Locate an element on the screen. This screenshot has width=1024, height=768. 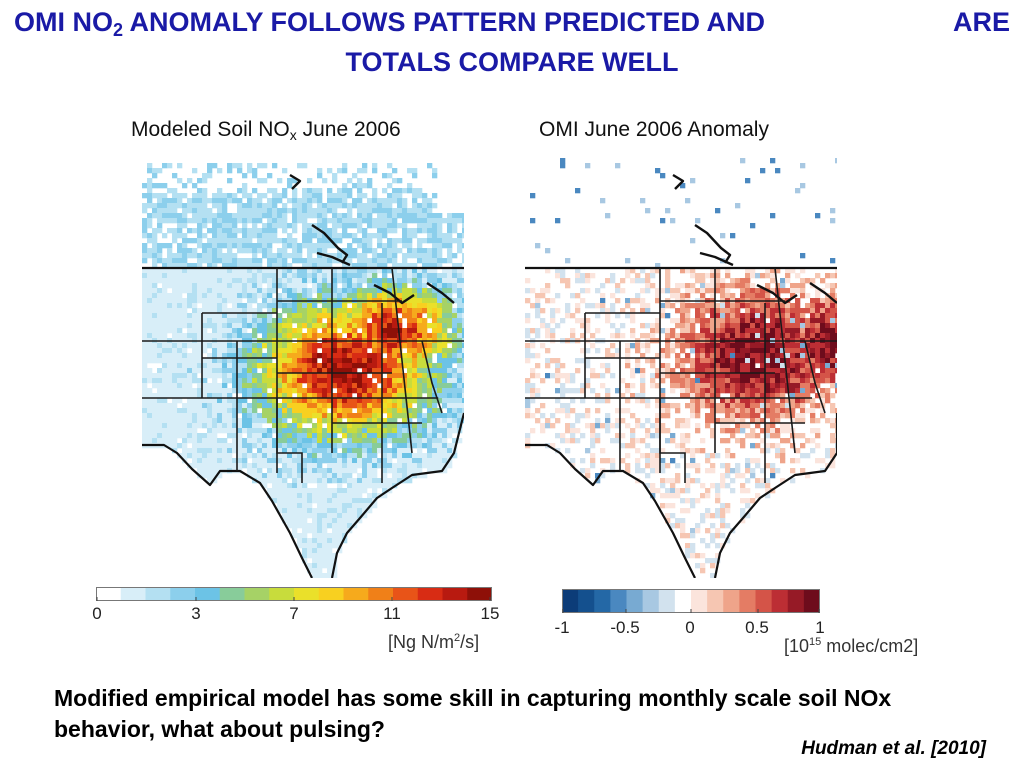
soil-nox-colorbar is located at coordinates (294, 594).